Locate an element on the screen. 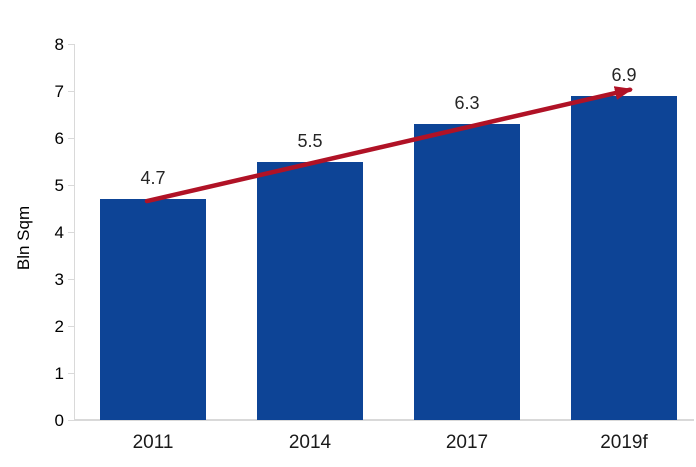 The height and width of the screenshot is (467, 696). y-tick-label: 5 is located at coordinates (59, 185).